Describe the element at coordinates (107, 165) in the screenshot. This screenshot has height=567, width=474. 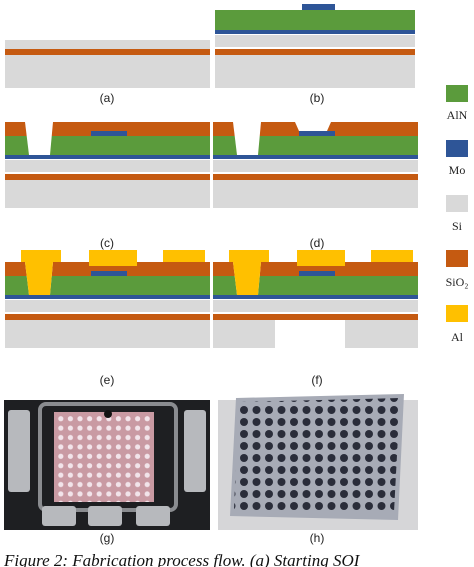
I see `panel-c` at that location.